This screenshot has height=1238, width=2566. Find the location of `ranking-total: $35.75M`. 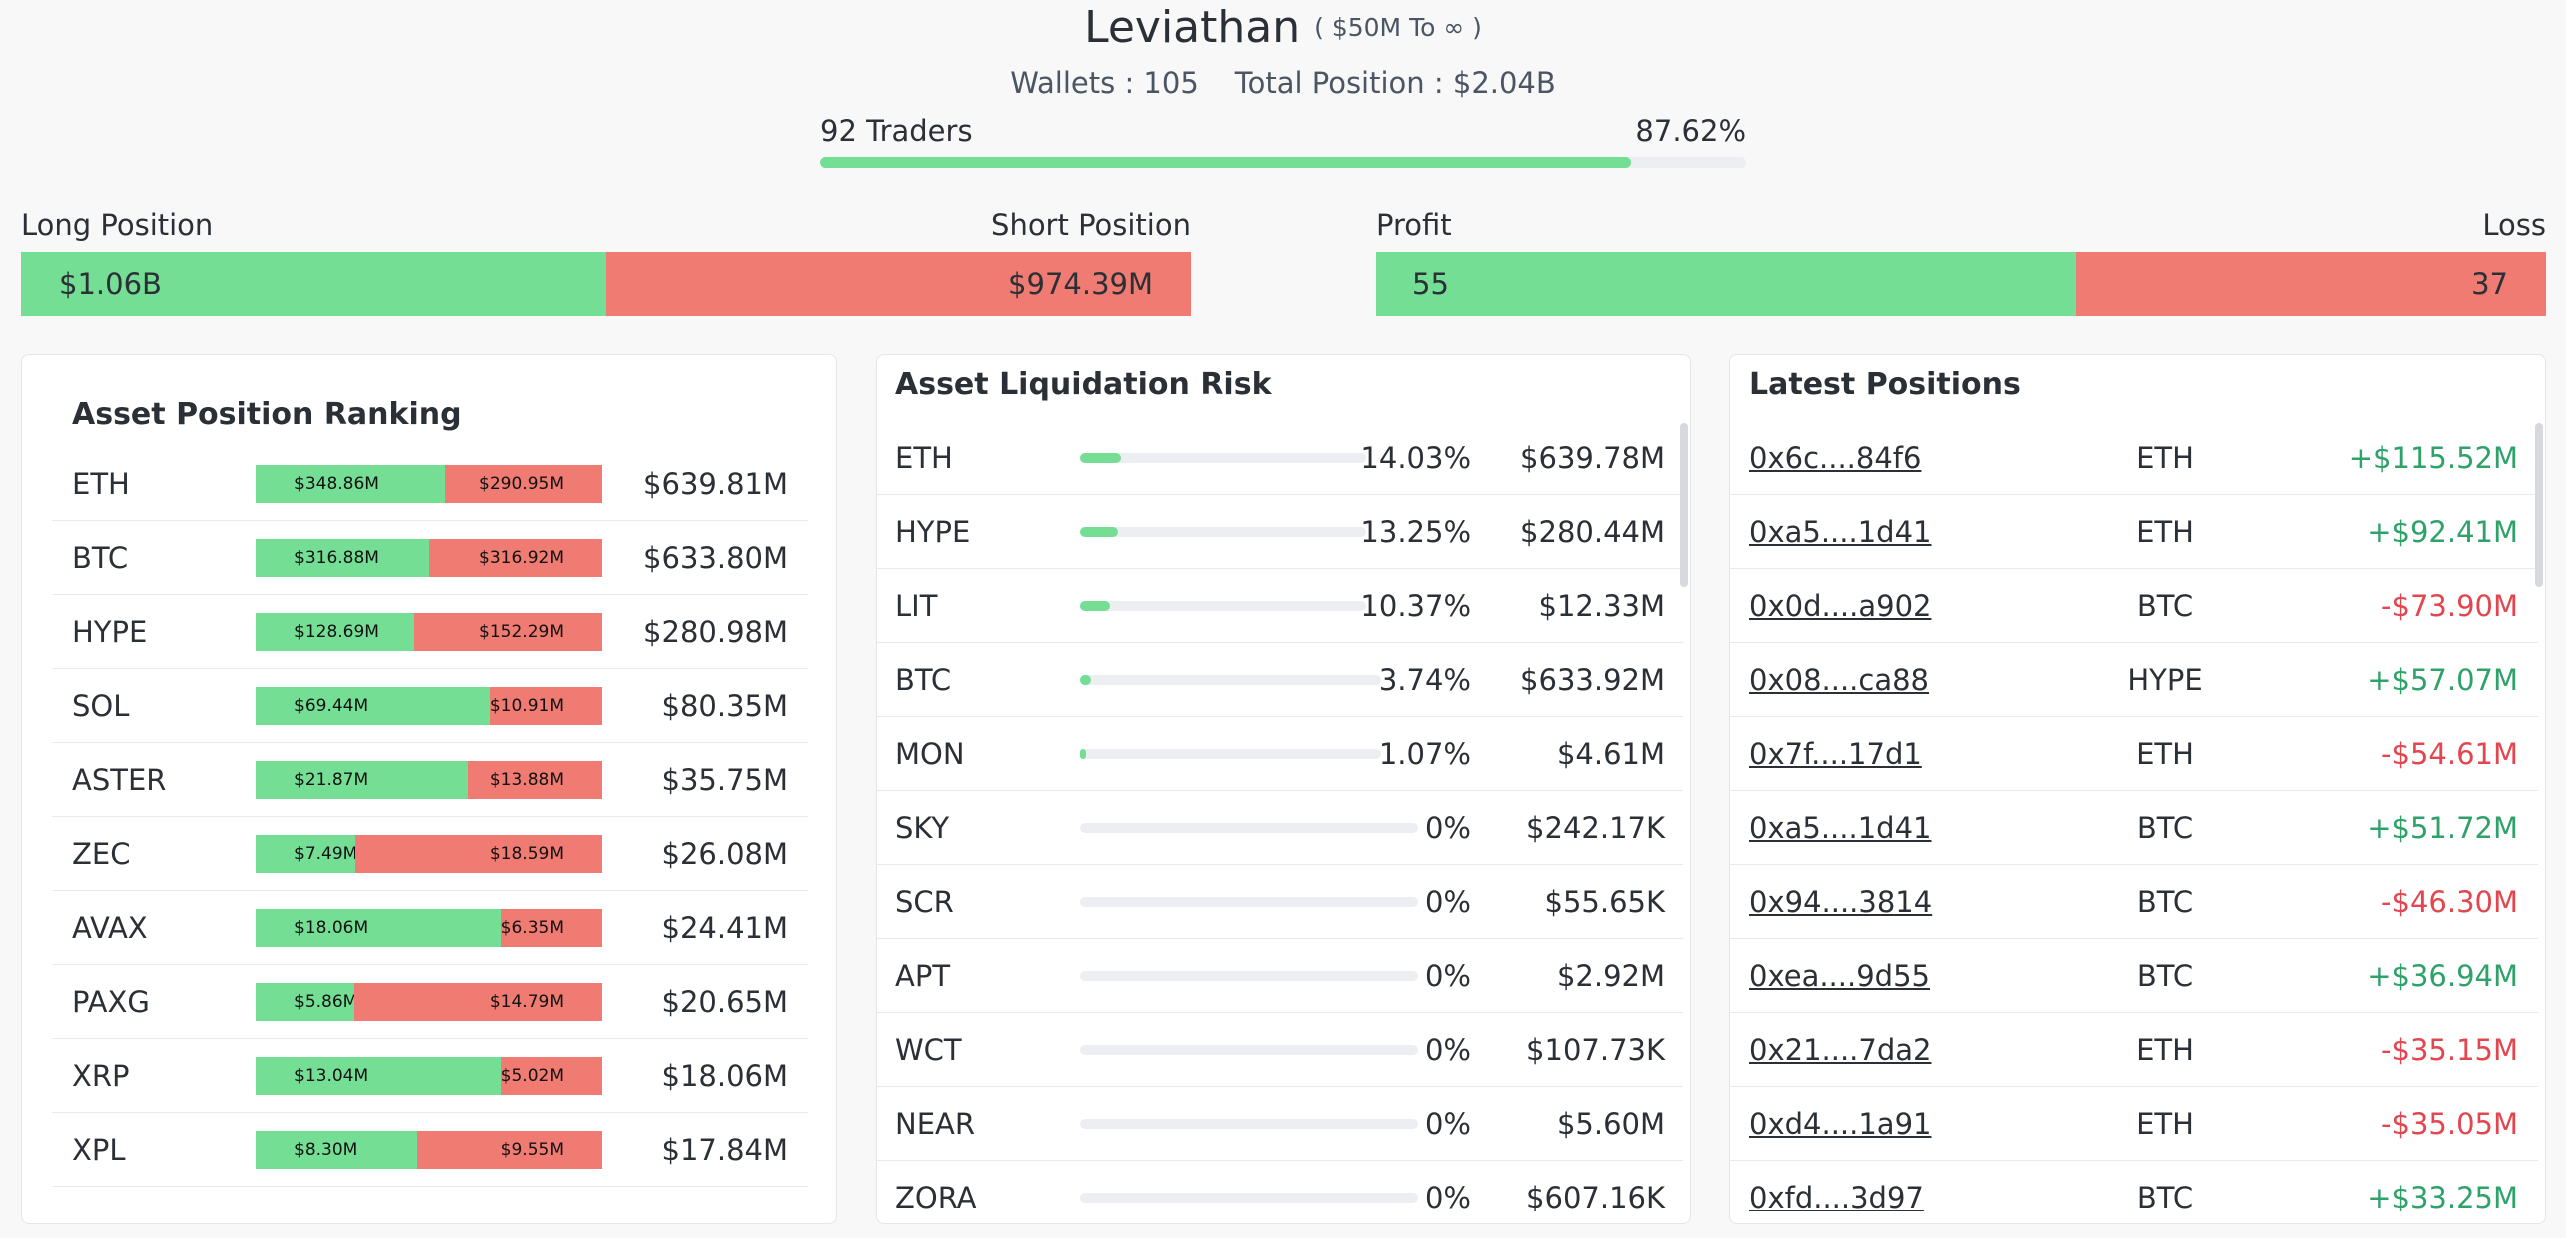

ranking-total: $35.75M is located at coordinates (725, 779).